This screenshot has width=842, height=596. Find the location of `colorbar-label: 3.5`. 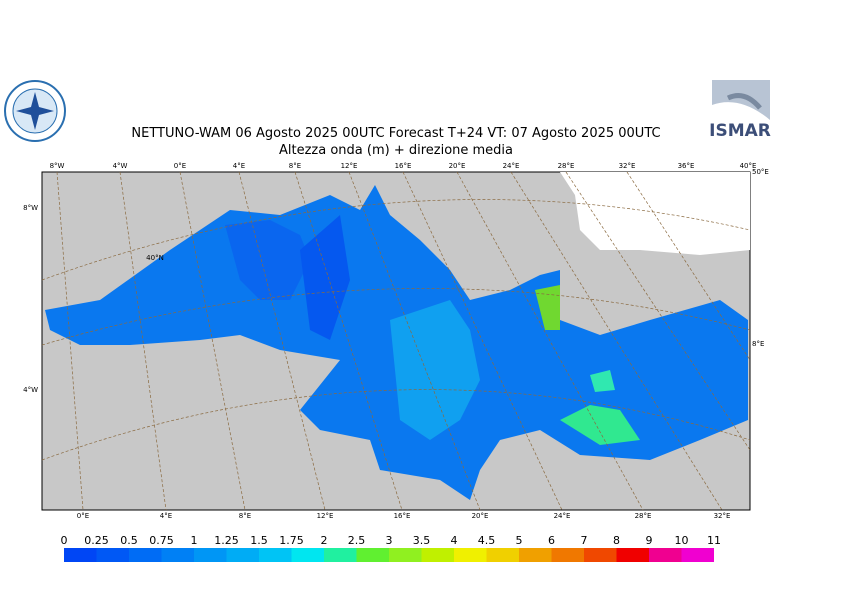

colorbar-label: 3.5 is located at coordinates (422, 540).